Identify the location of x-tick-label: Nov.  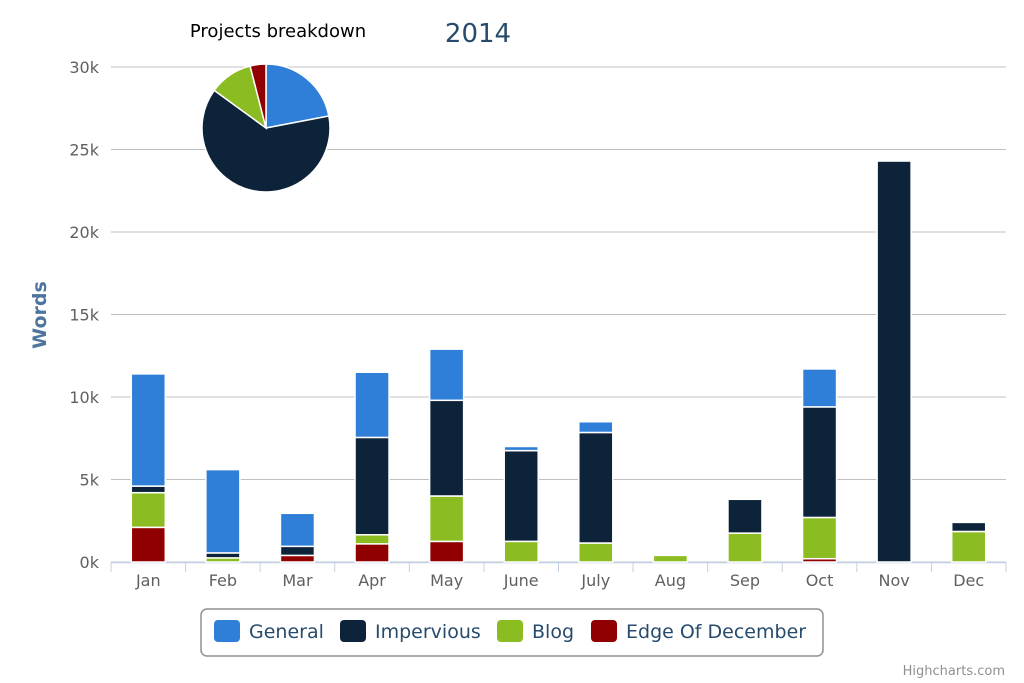
(894, 580).